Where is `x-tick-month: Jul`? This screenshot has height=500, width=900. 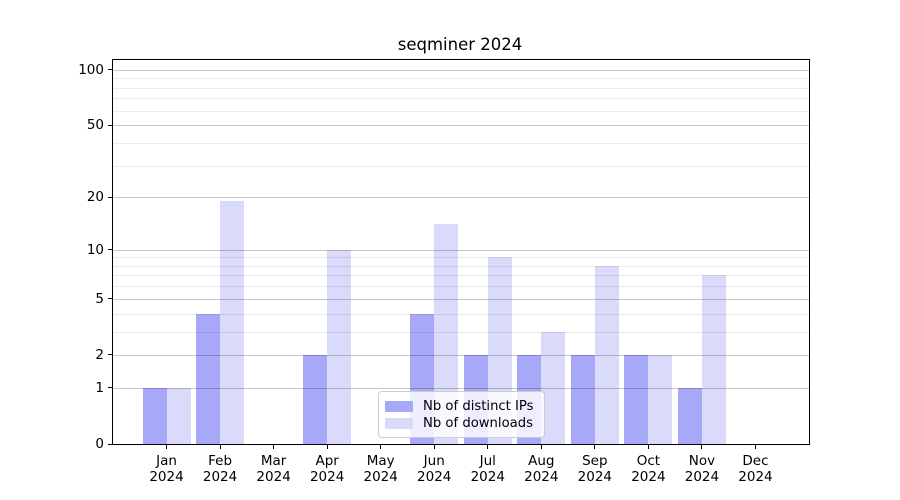 x-tick-month: Jul is located at coordinates (487, 461).